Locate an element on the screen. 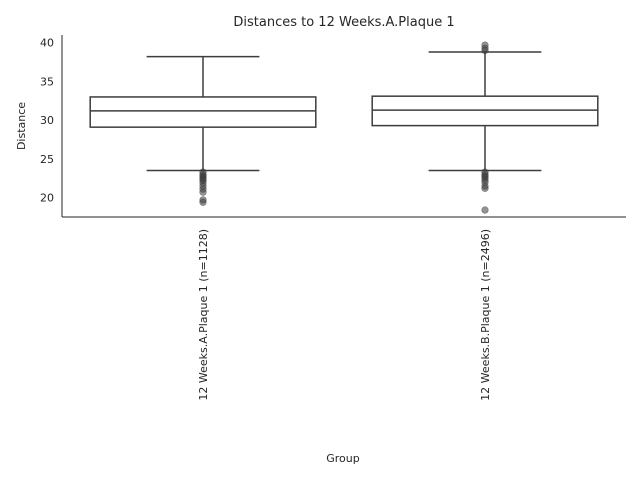  y-axis: 20 25 30 35 40 is located at coordinates (51, 126).